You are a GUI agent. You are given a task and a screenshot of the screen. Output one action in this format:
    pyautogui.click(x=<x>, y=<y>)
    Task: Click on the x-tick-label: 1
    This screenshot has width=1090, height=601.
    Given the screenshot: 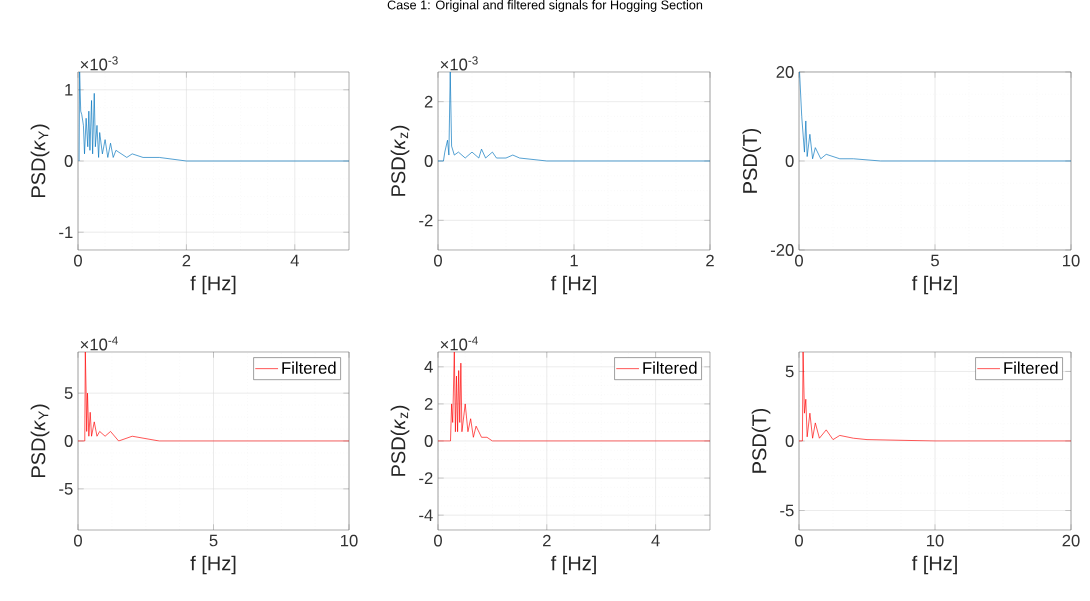 What is the action you would take?
    pyautogui.click(x=574, y=260)
    